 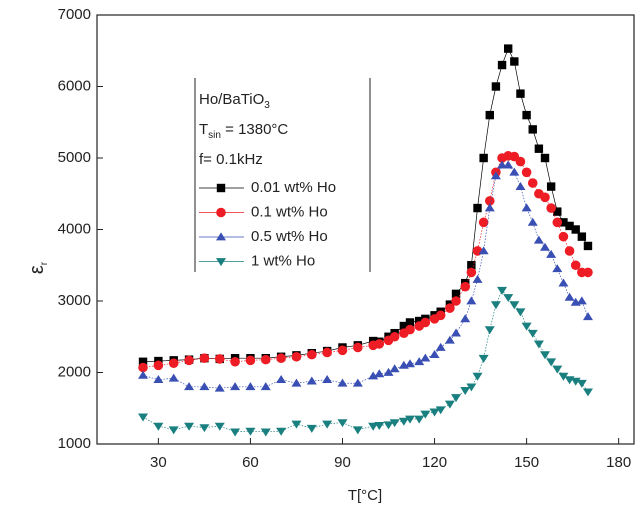 I want to click on y-tick-label: 6000, so click(x=74, y=85).